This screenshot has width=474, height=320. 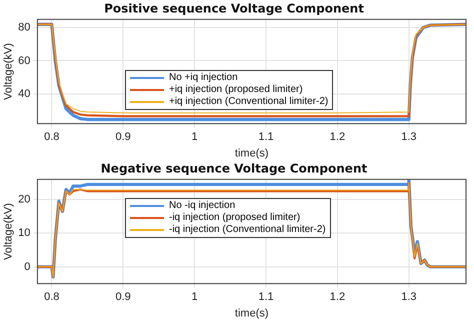 What do you see at coordinates (234, 168) in the screenshot?
I see `chart-title: Negative sequence Voltage Component` at bounding box center [234, 168].